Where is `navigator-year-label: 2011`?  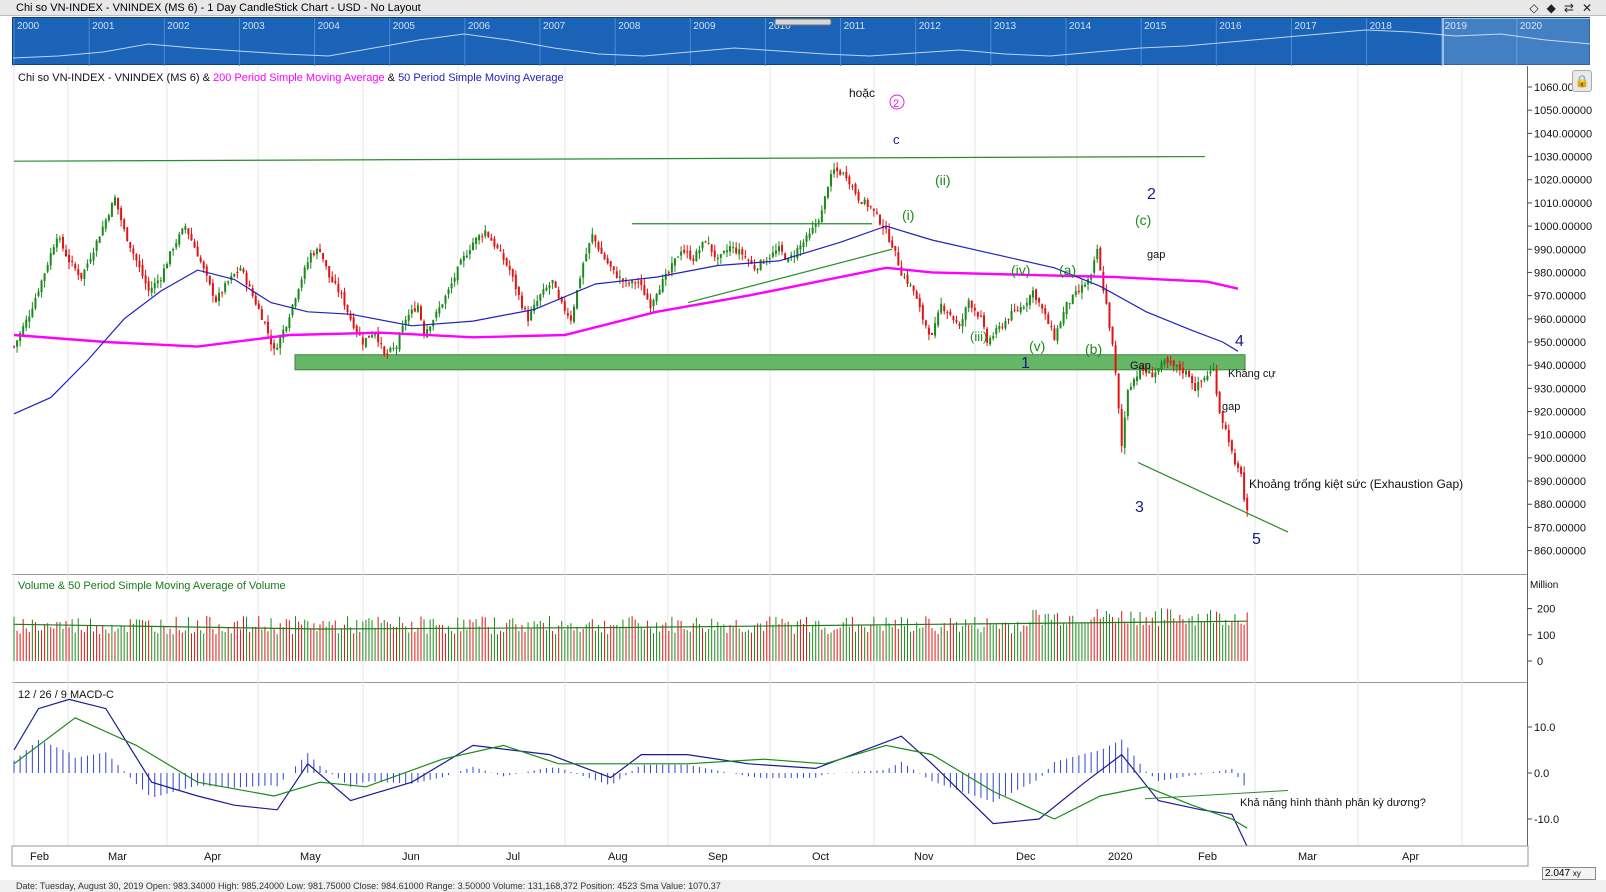
navigator-year-label: 2011 is located at coordinates (855, 26).